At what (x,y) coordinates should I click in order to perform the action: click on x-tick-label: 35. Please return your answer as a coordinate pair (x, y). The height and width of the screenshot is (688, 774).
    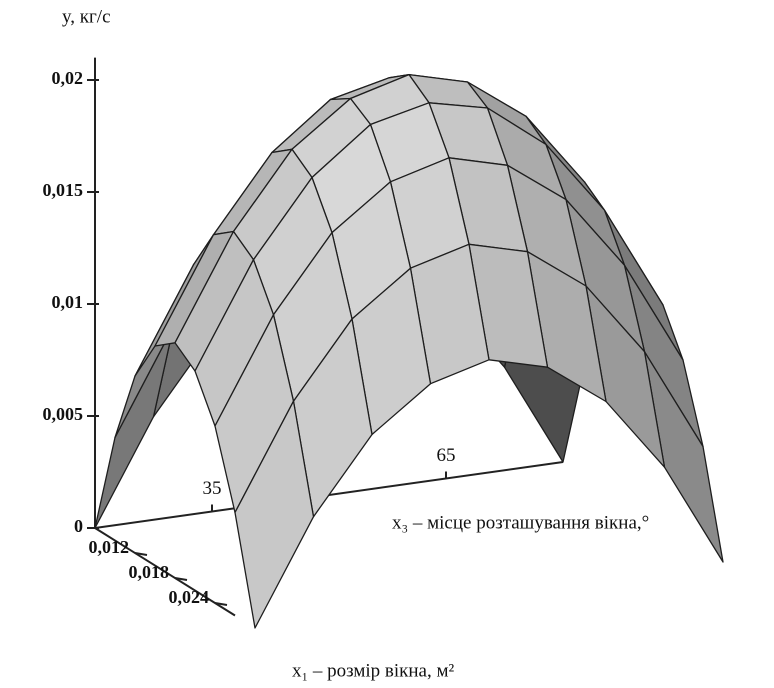
    Looking at the image, I should click on (212, 488).